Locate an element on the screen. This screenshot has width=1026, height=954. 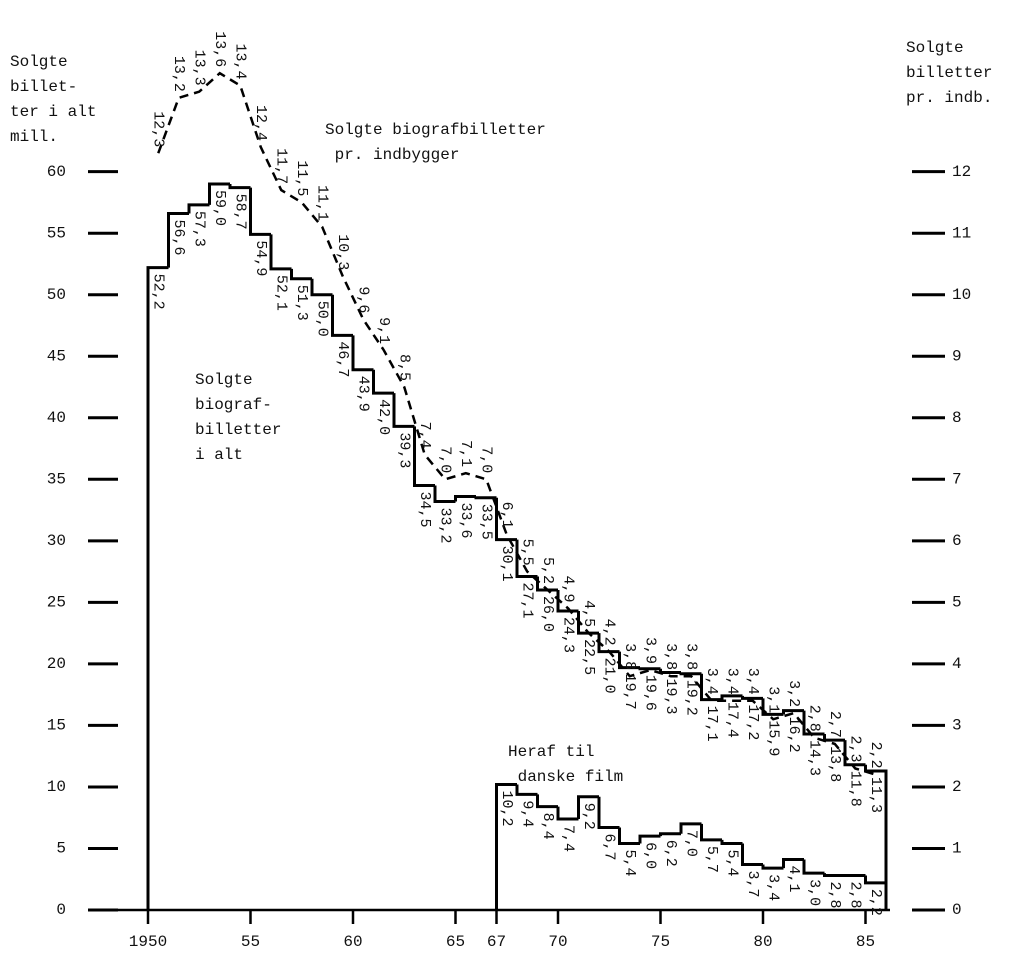
data-label: 5,2 is located at coordinates (547, 570).